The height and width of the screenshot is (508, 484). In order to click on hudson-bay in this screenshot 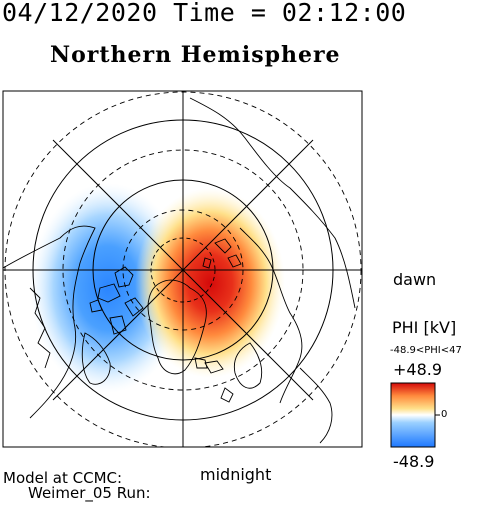, I will do `click(96, 358)`.